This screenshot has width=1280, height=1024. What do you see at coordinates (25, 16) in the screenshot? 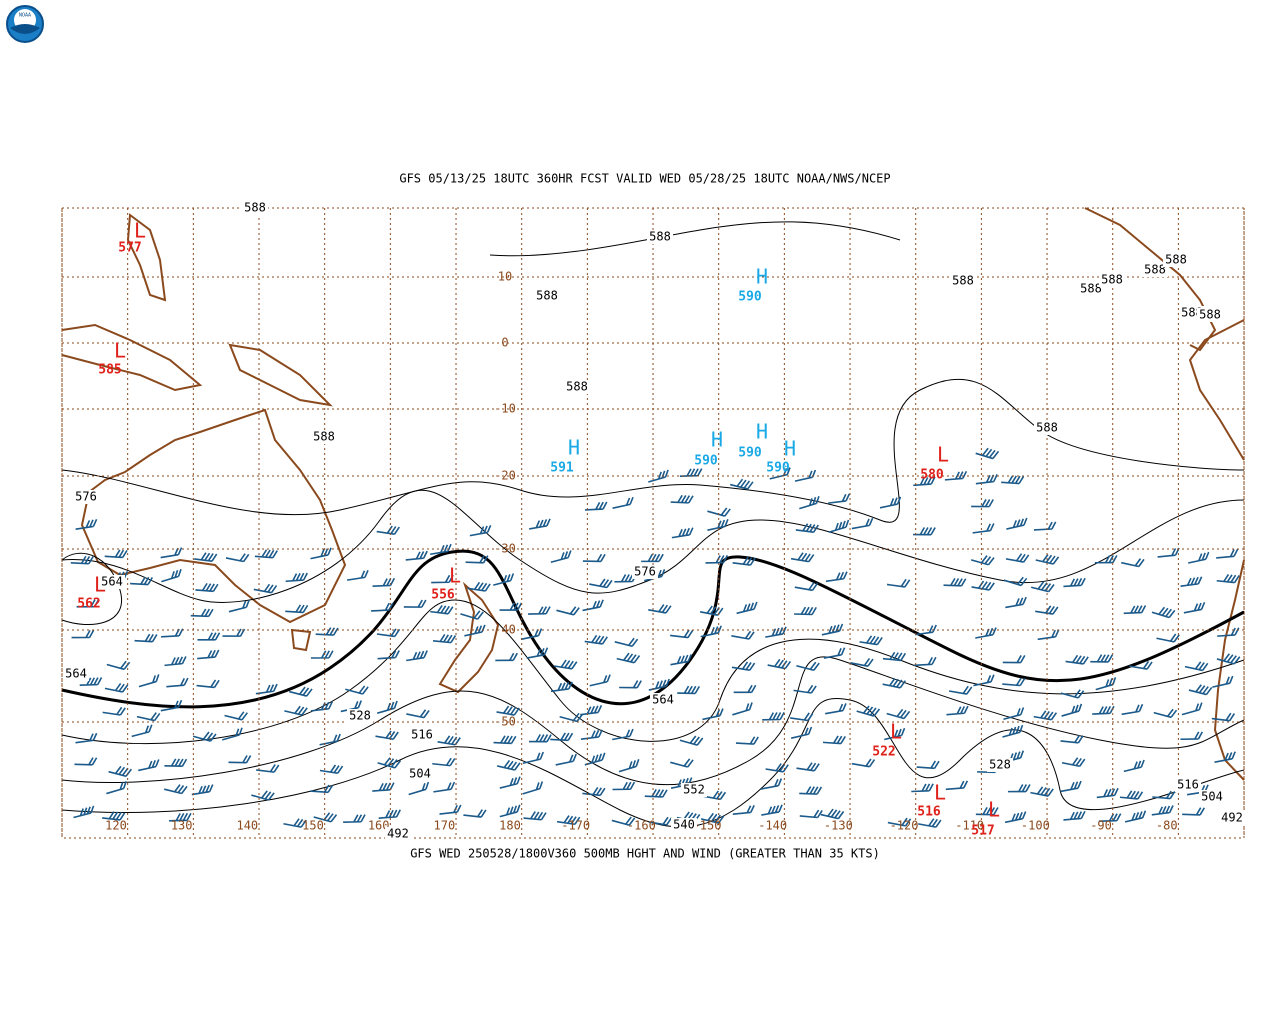
I see `logo-text: NOAA` at bounding box center [25, 16].